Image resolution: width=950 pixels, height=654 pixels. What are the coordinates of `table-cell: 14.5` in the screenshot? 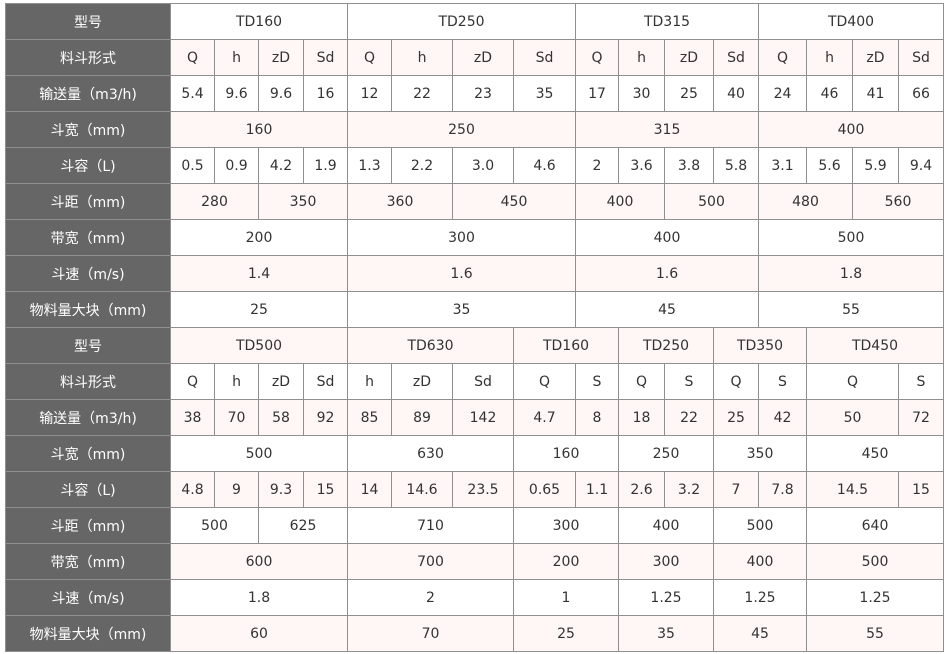 It's located at (852, 489).